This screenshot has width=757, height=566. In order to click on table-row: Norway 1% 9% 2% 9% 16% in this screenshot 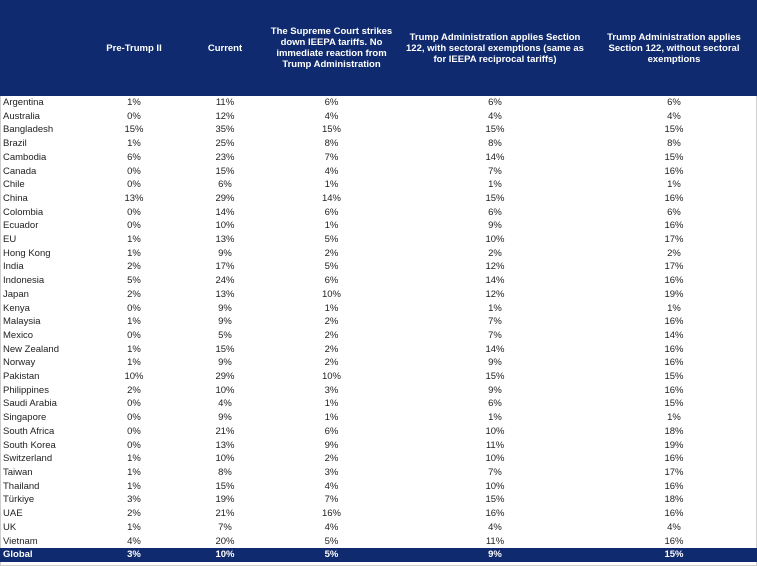, I will do `click(378, 363)`.